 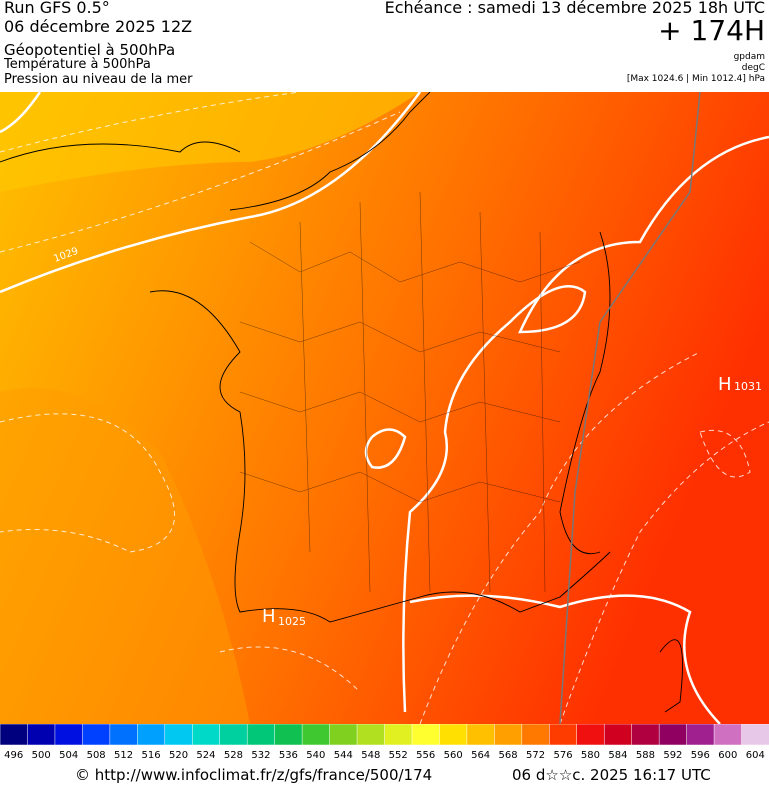 What do you see at coordinates (57, 8) in the screenshot?
I see `run-label: Run GFS 0.5°` at bounding box center [57, 8].